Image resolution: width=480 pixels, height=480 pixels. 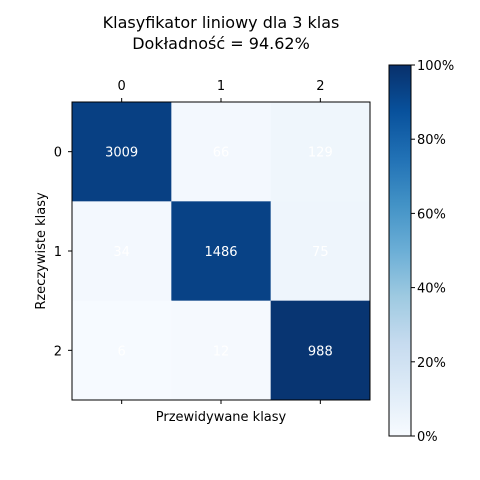 I want to click on colorbar-tick-label: 80%, so click(x=431, y=140).